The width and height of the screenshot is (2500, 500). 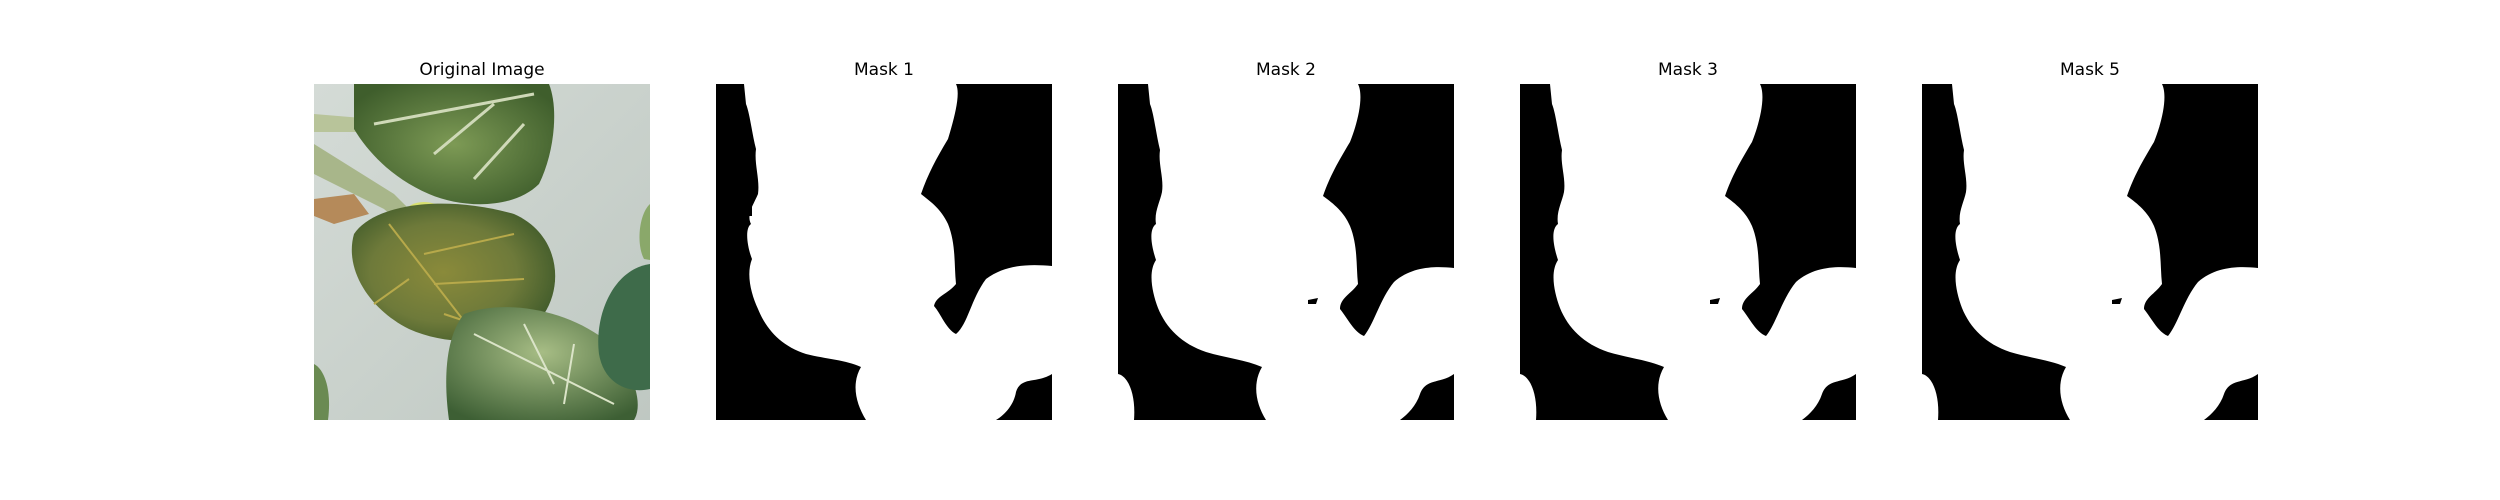 What do you see at coordinates (884, 252) in the screenshot?
I see `mask-1-image` at bounding box center [884, 252].